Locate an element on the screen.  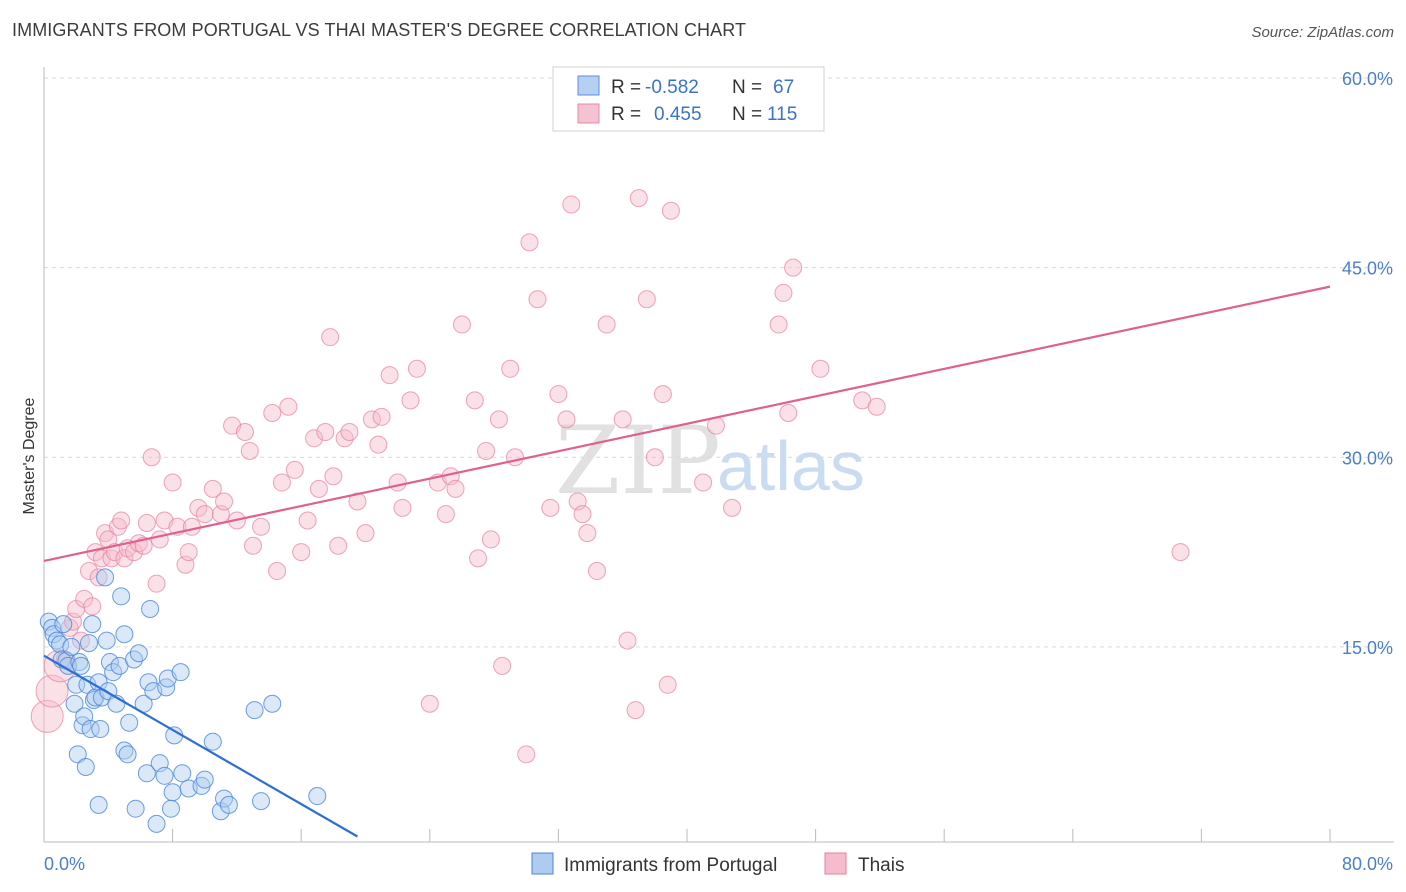
x-tick-label-end: 80.0% is located at coordinates (1367, 864).